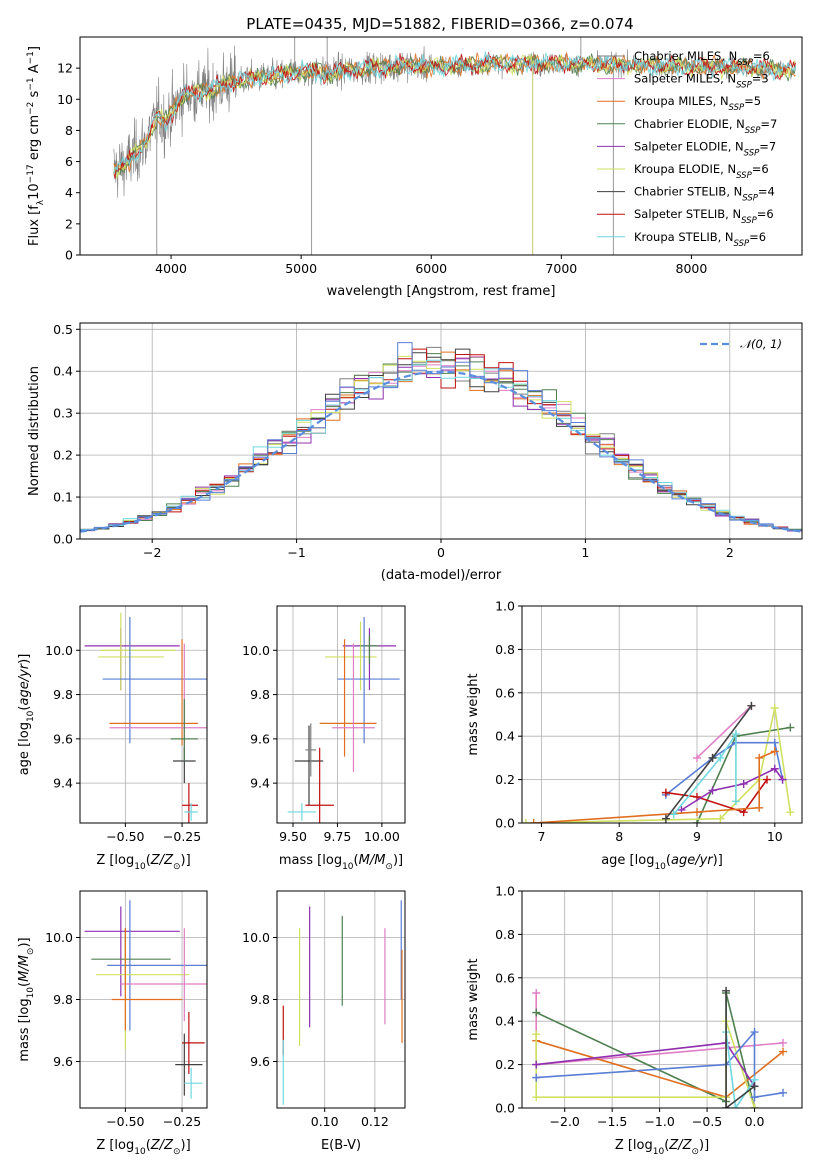  I want to click on legend-entry: Salpeter MILES, NSSP=3, so click(701, 81).